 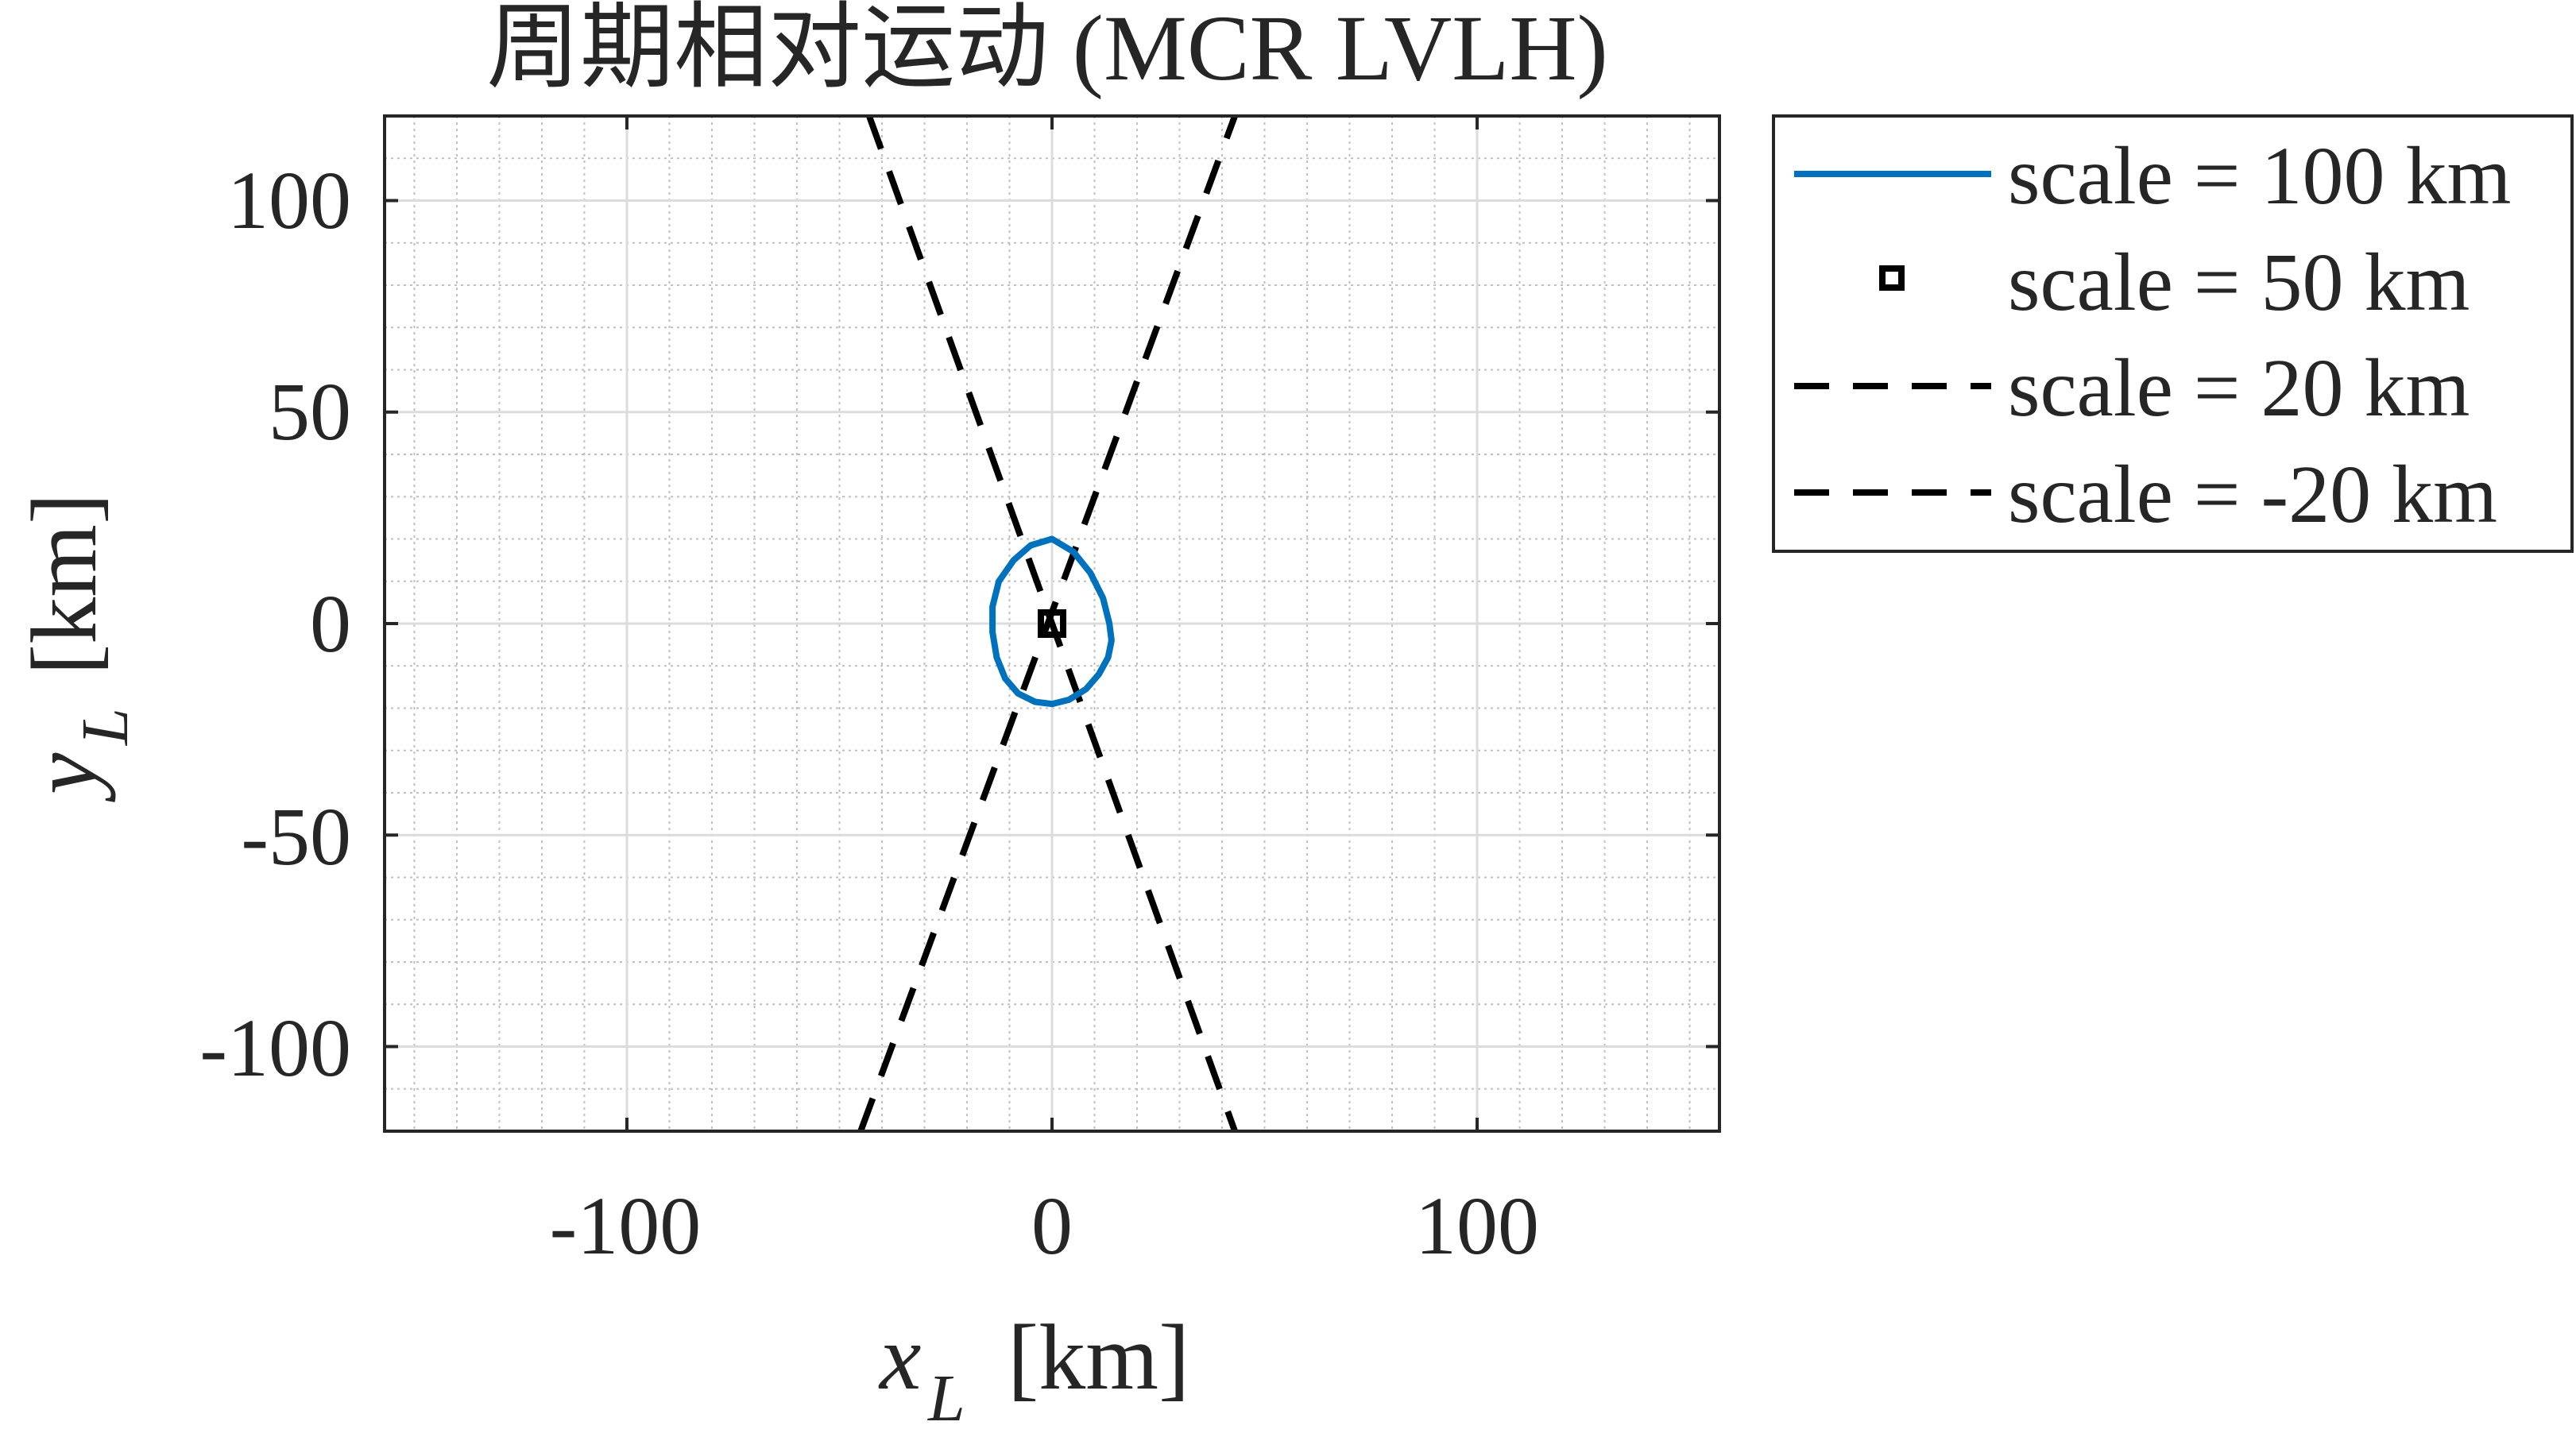 I want to click on x-axis-label: x L [km], so click(x=1033, y=1371).